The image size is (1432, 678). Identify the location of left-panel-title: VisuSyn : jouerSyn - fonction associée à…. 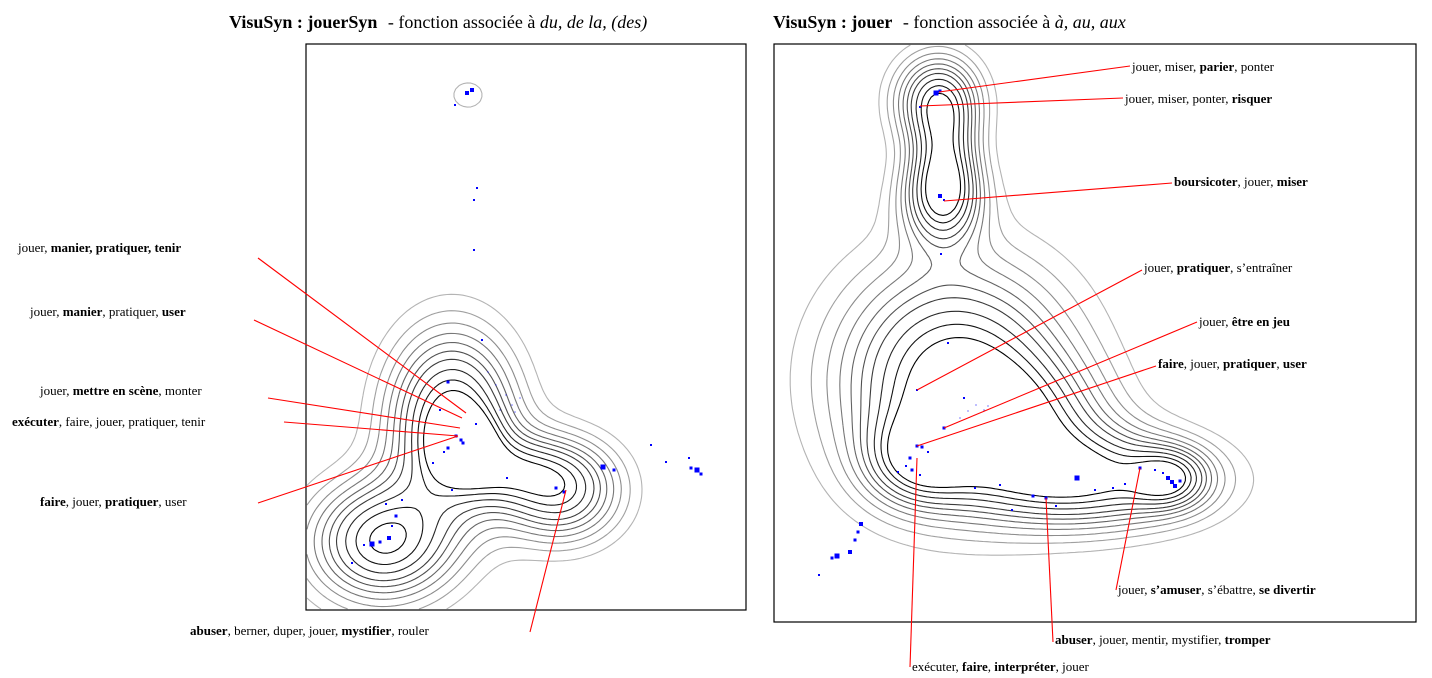
(438, 22).